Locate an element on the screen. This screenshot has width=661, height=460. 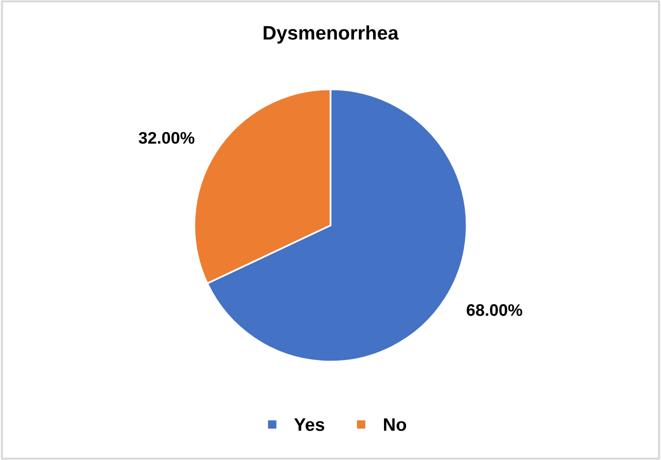
chart-title: Dysmenorrhea is located at coordinates (331, 34).